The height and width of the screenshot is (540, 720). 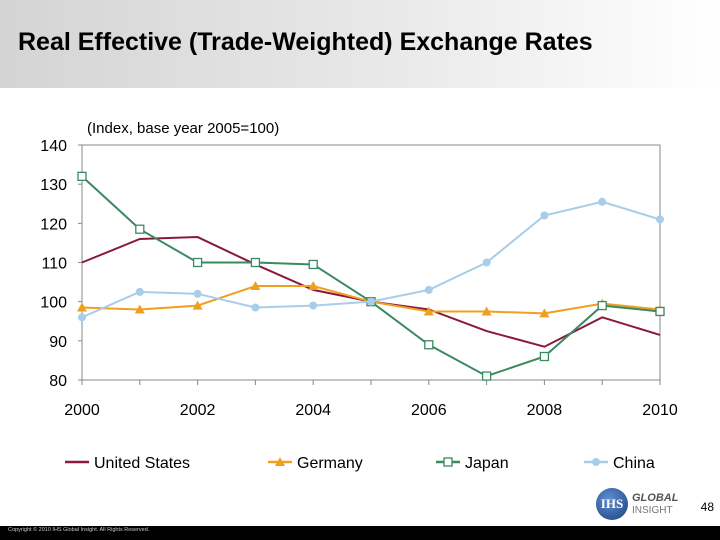 I want to click on logo-circle-icon, so click(x=612, y=504).